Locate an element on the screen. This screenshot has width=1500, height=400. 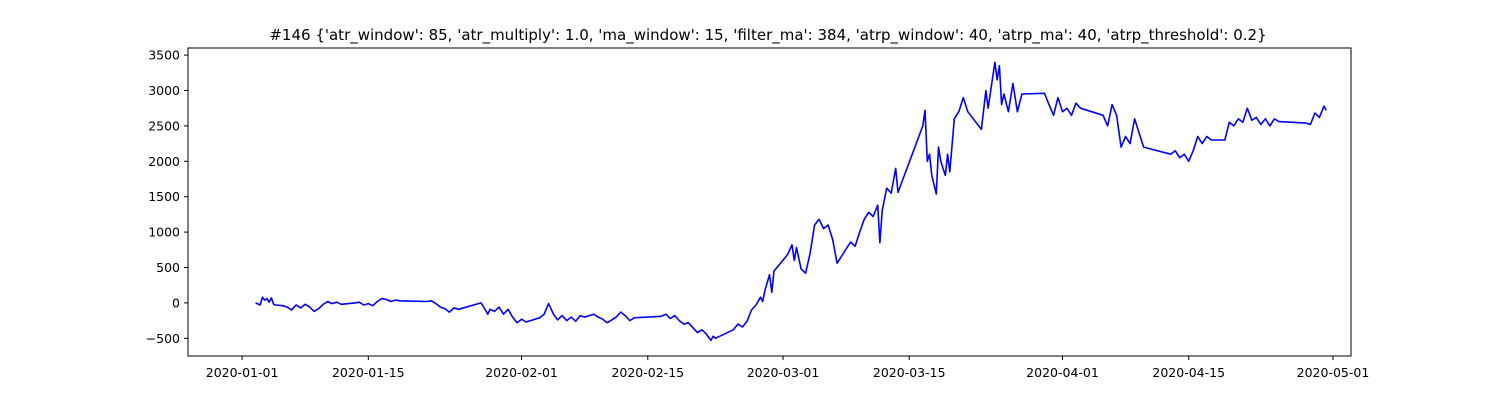
y-tick-label: 1000 is located at coordinates (164, 232).